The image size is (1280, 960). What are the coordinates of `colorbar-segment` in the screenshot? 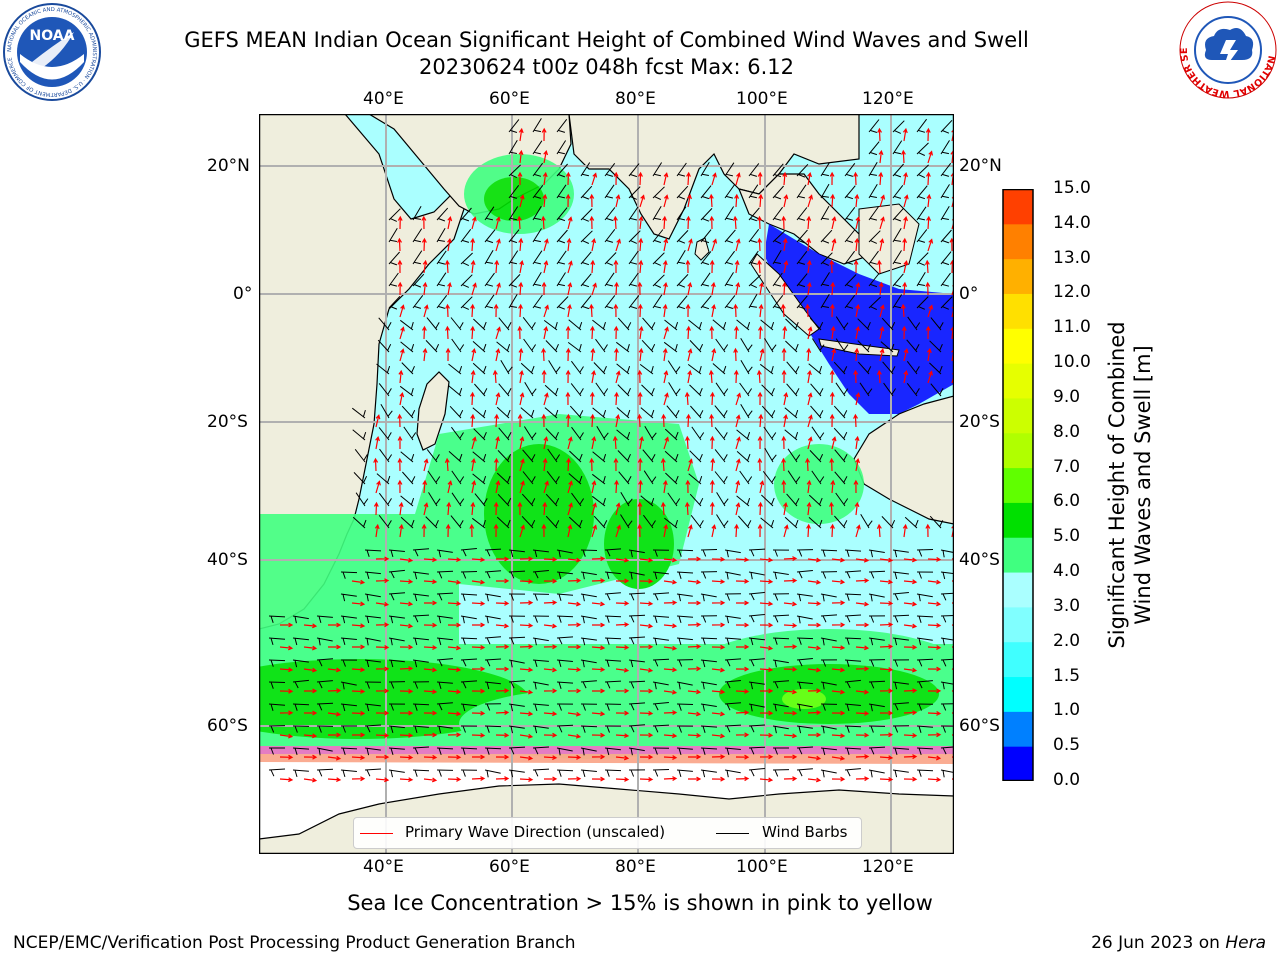 It's located at (1018, 346).